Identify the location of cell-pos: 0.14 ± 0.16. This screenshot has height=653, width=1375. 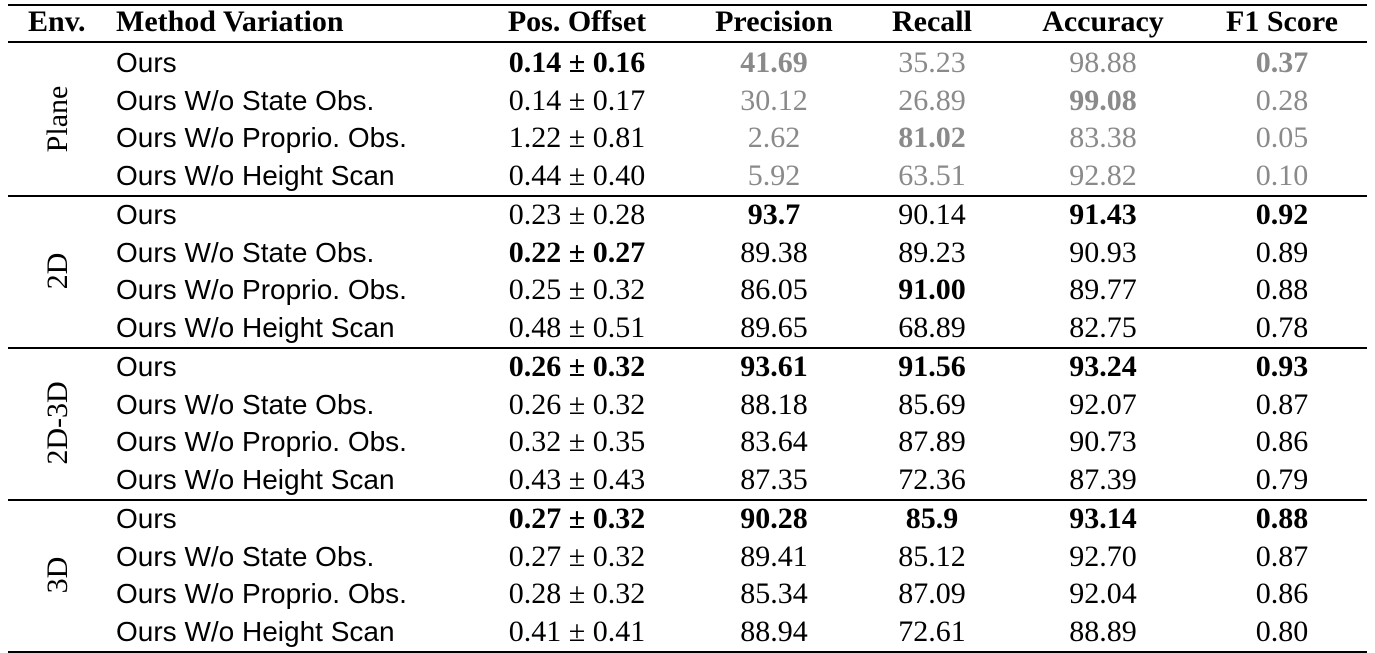
(577, 62).